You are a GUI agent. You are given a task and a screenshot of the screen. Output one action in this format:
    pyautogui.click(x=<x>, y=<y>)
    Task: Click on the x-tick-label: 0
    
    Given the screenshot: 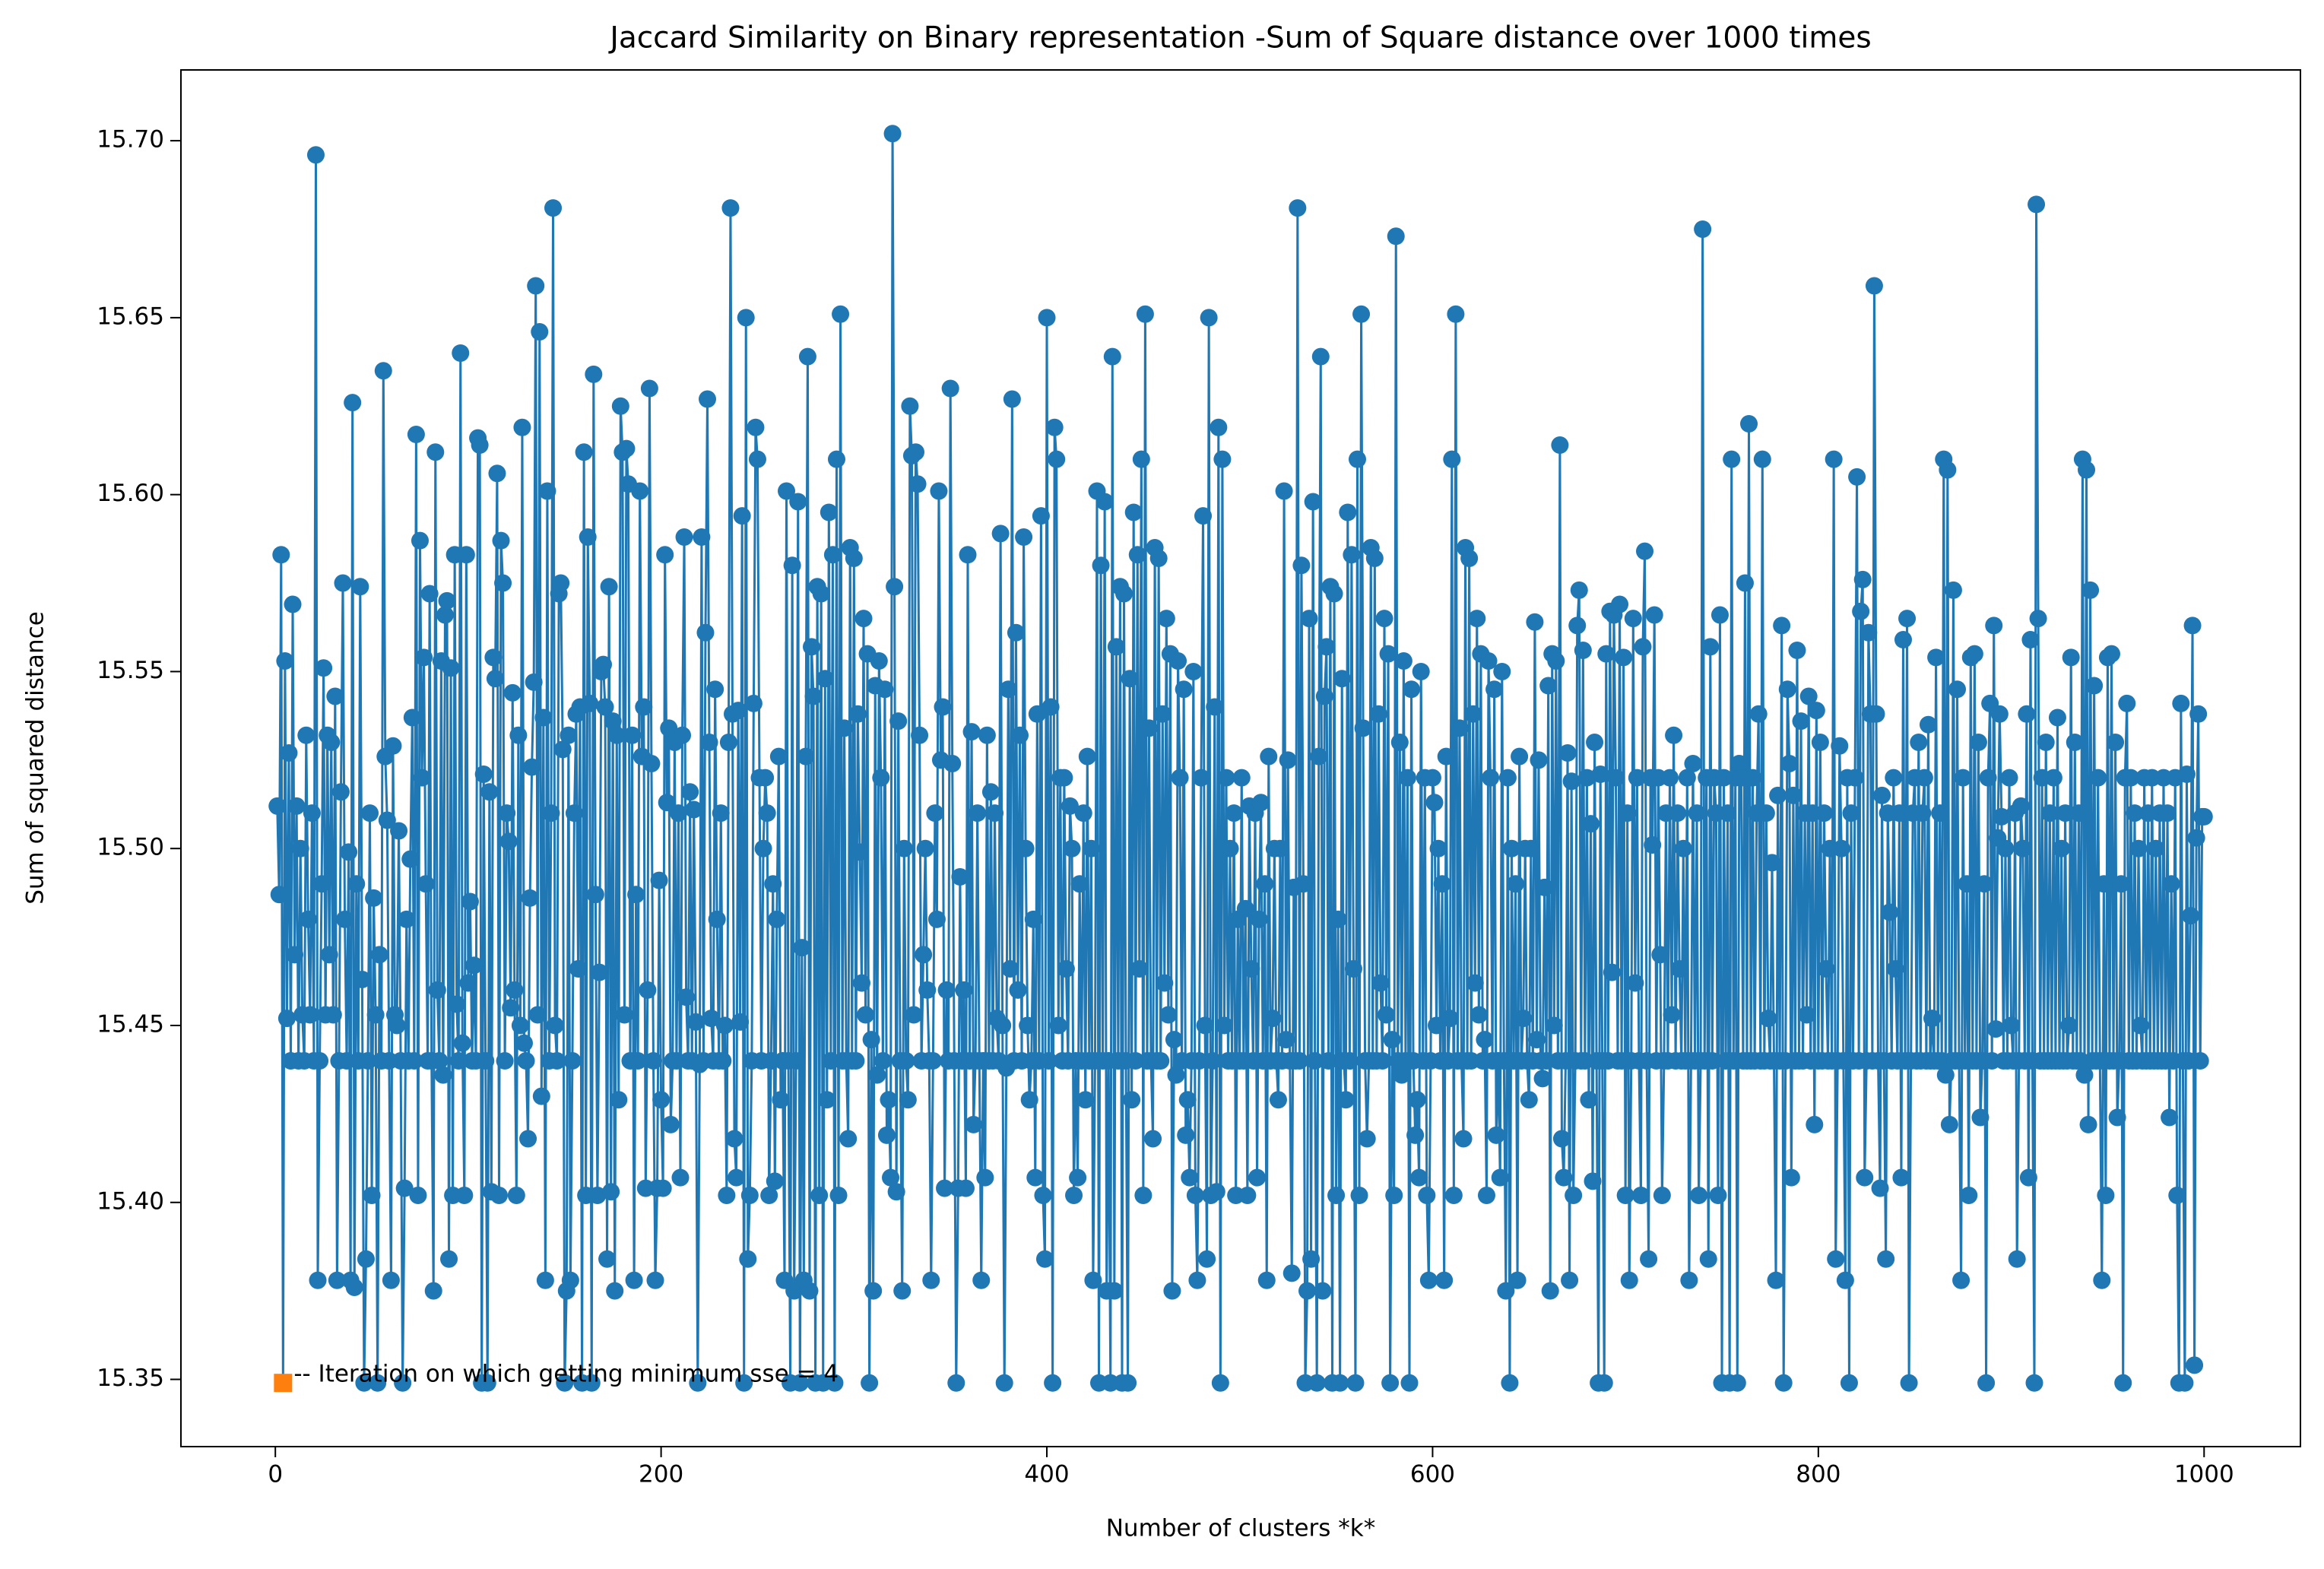 What is the action you would take?
    pyautogui.click(x=275, y=1475)
    